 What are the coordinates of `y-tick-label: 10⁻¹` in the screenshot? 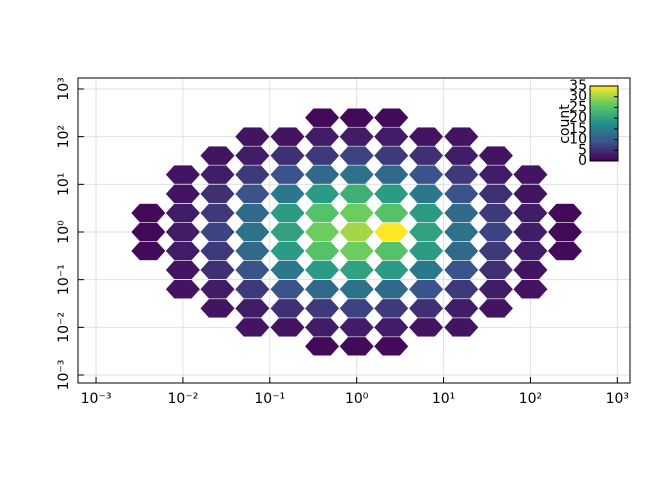 It's located at (64, 279).